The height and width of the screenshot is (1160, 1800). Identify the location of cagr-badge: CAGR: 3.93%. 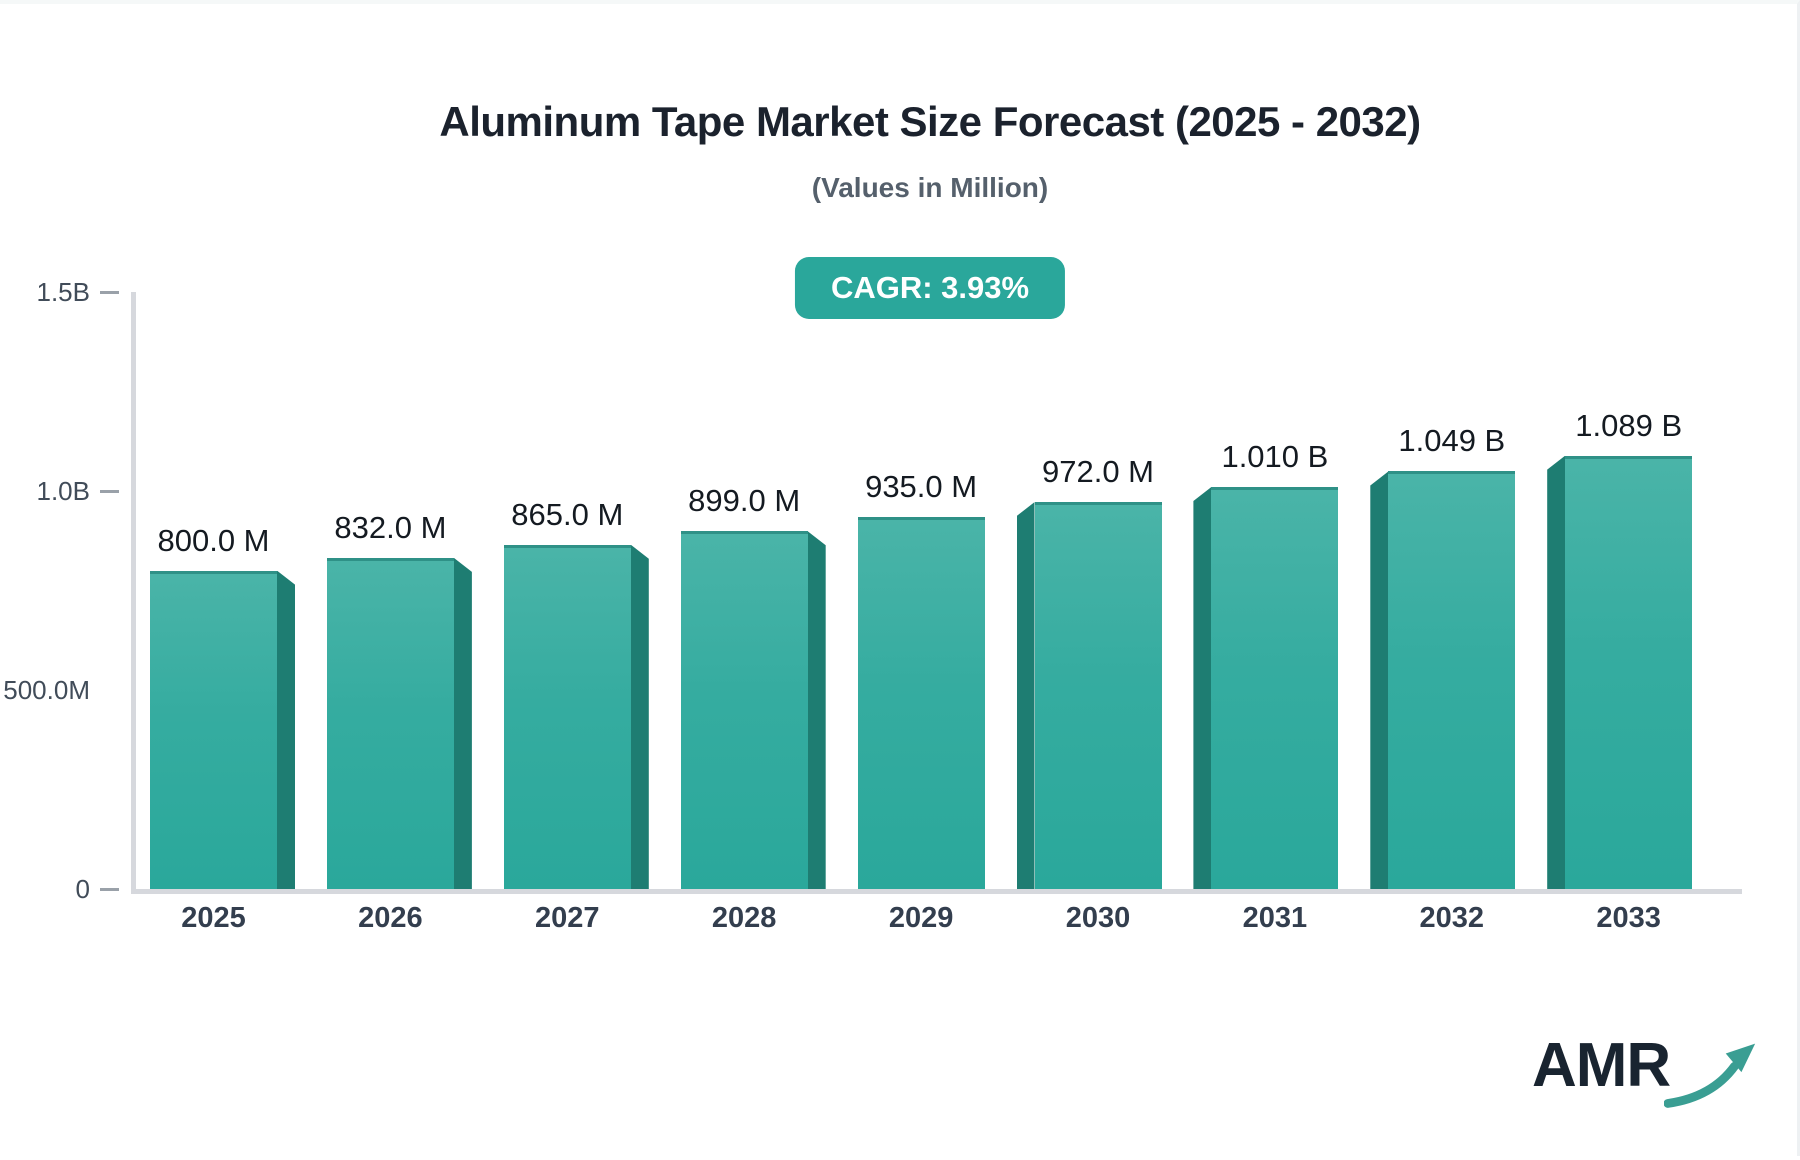
(930, 288).